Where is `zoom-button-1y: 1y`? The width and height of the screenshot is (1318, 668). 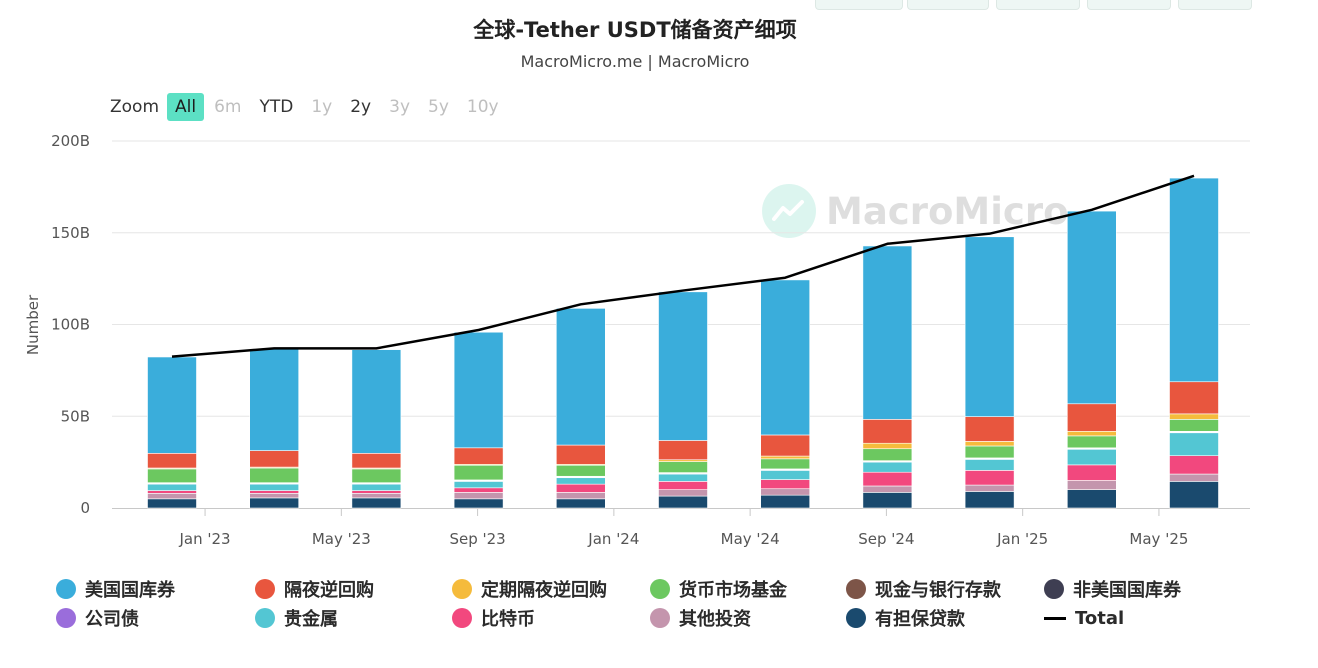
zoom-button-1y: 1y is located at coordinates (322, 107).